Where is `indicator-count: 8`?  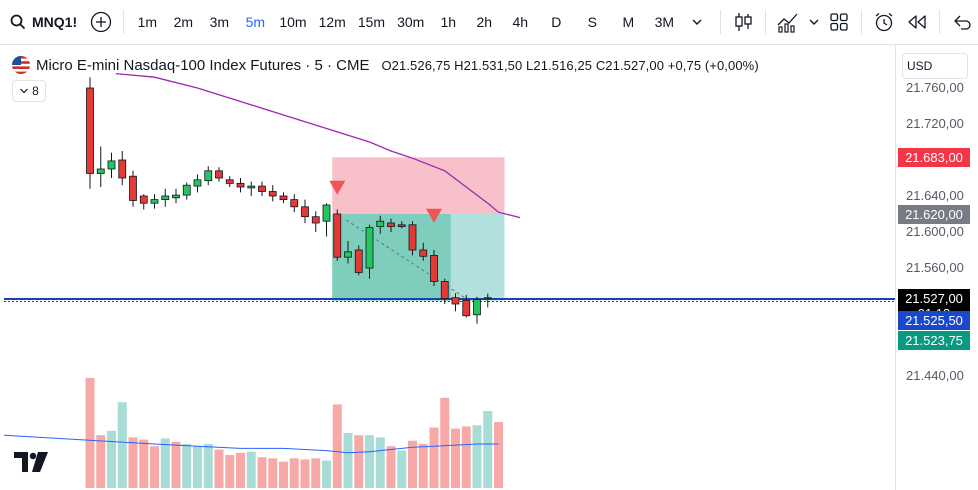
indicator-count: 8 is located at coordinates (35, 91).